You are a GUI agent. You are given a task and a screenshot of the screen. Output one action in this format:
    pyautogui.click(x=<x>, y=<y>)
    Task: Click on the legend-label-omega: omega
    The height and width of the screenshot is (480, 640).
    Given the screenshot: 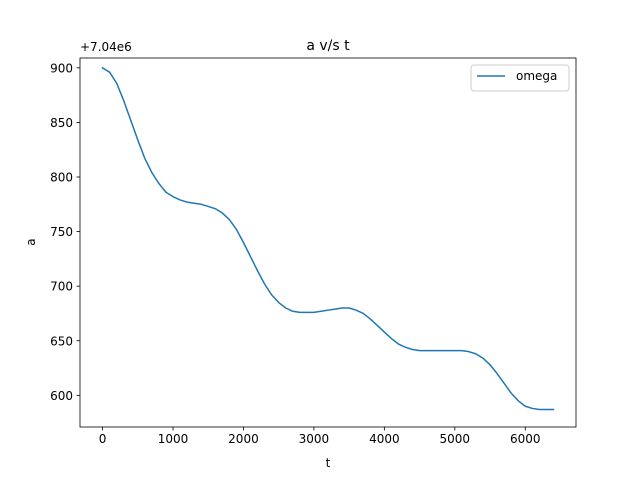 What is the action you would take?
    pyautogui.click(x=536, y=76)
    